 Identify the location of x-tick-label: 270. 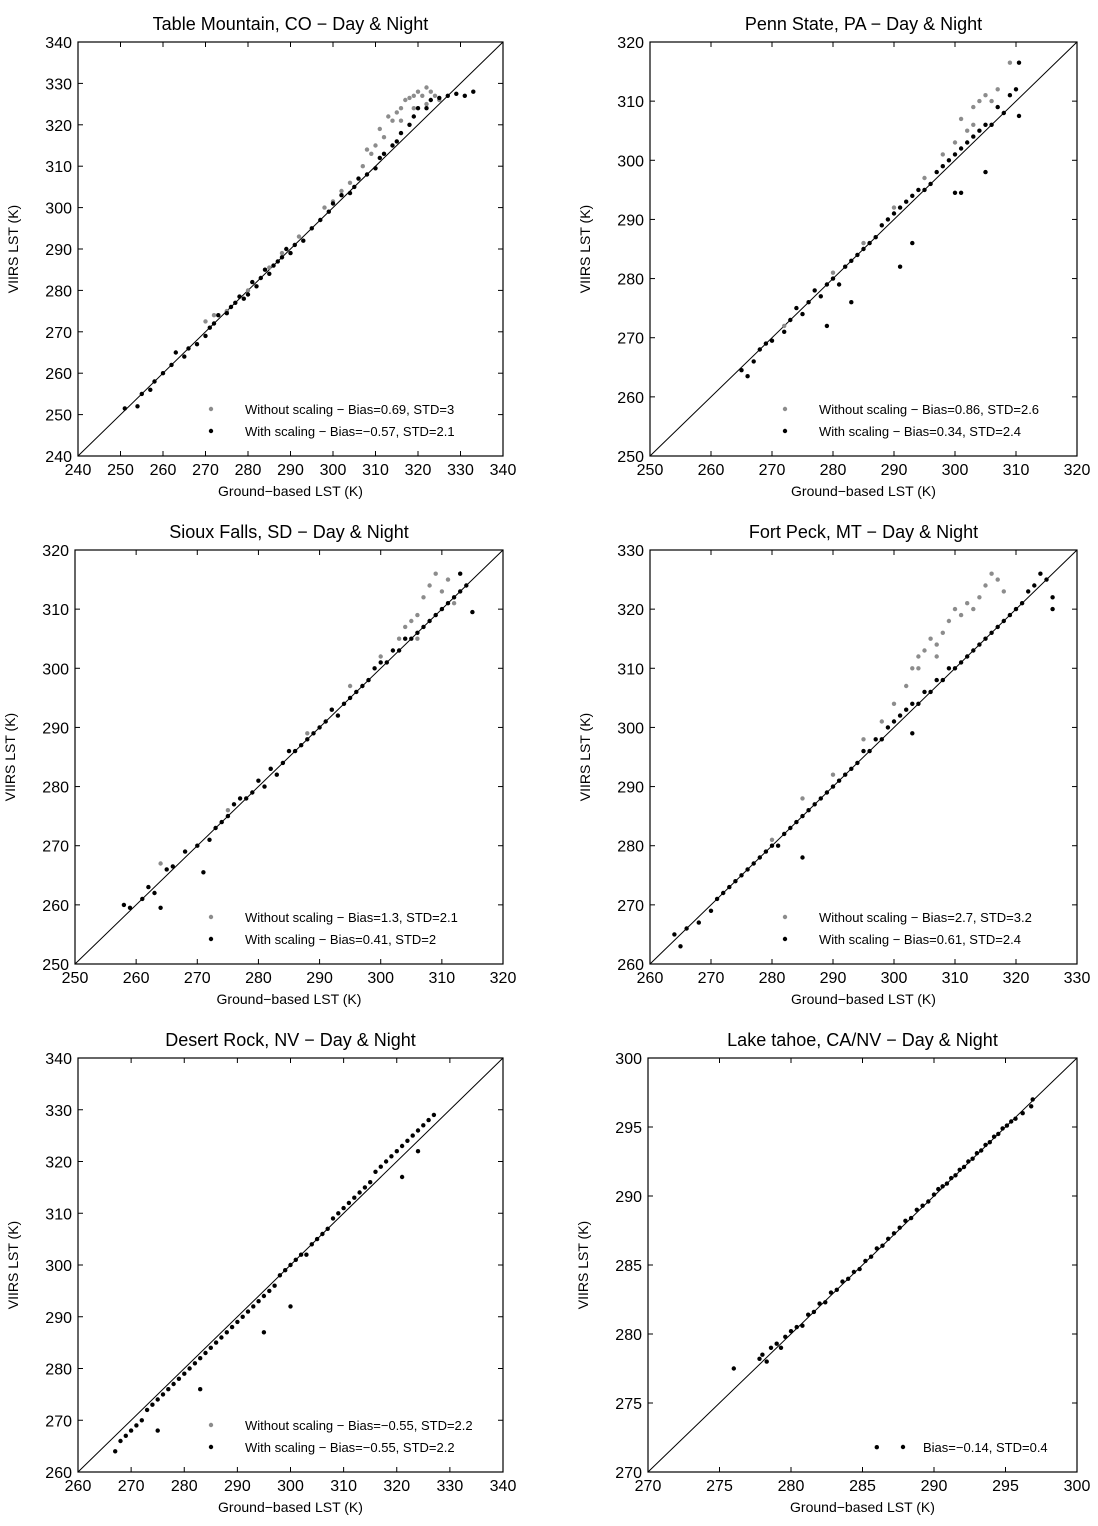
(648, 1486).